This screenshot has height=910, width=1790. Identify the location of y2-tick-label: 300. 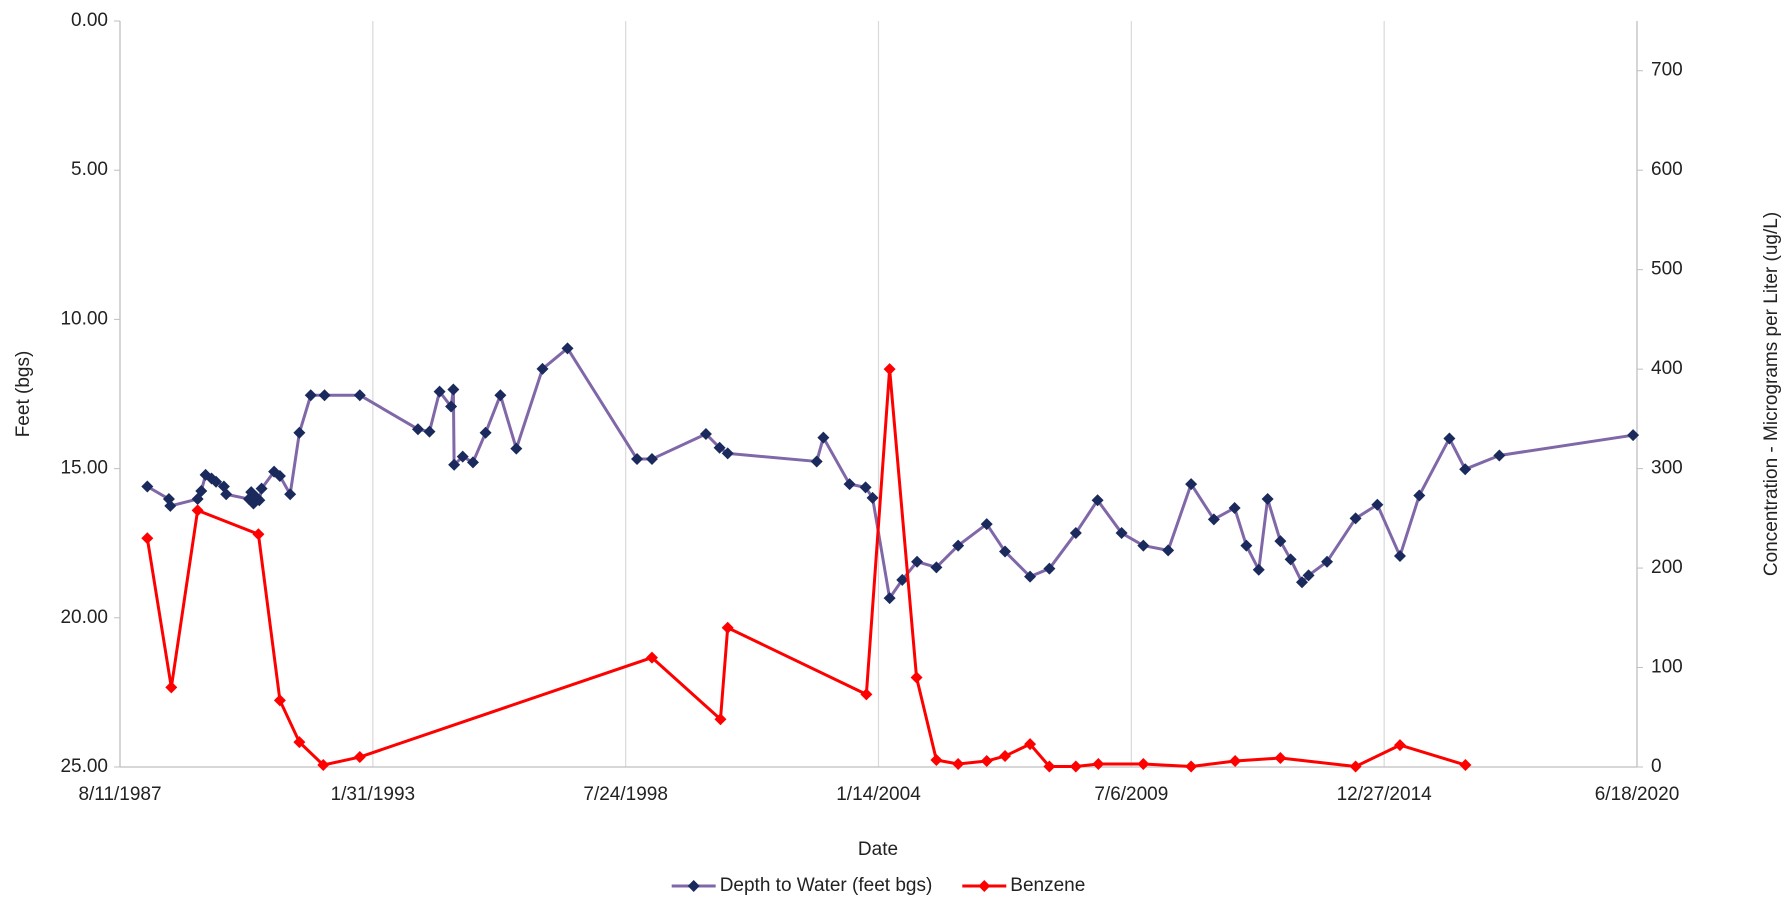
(1667, 468).